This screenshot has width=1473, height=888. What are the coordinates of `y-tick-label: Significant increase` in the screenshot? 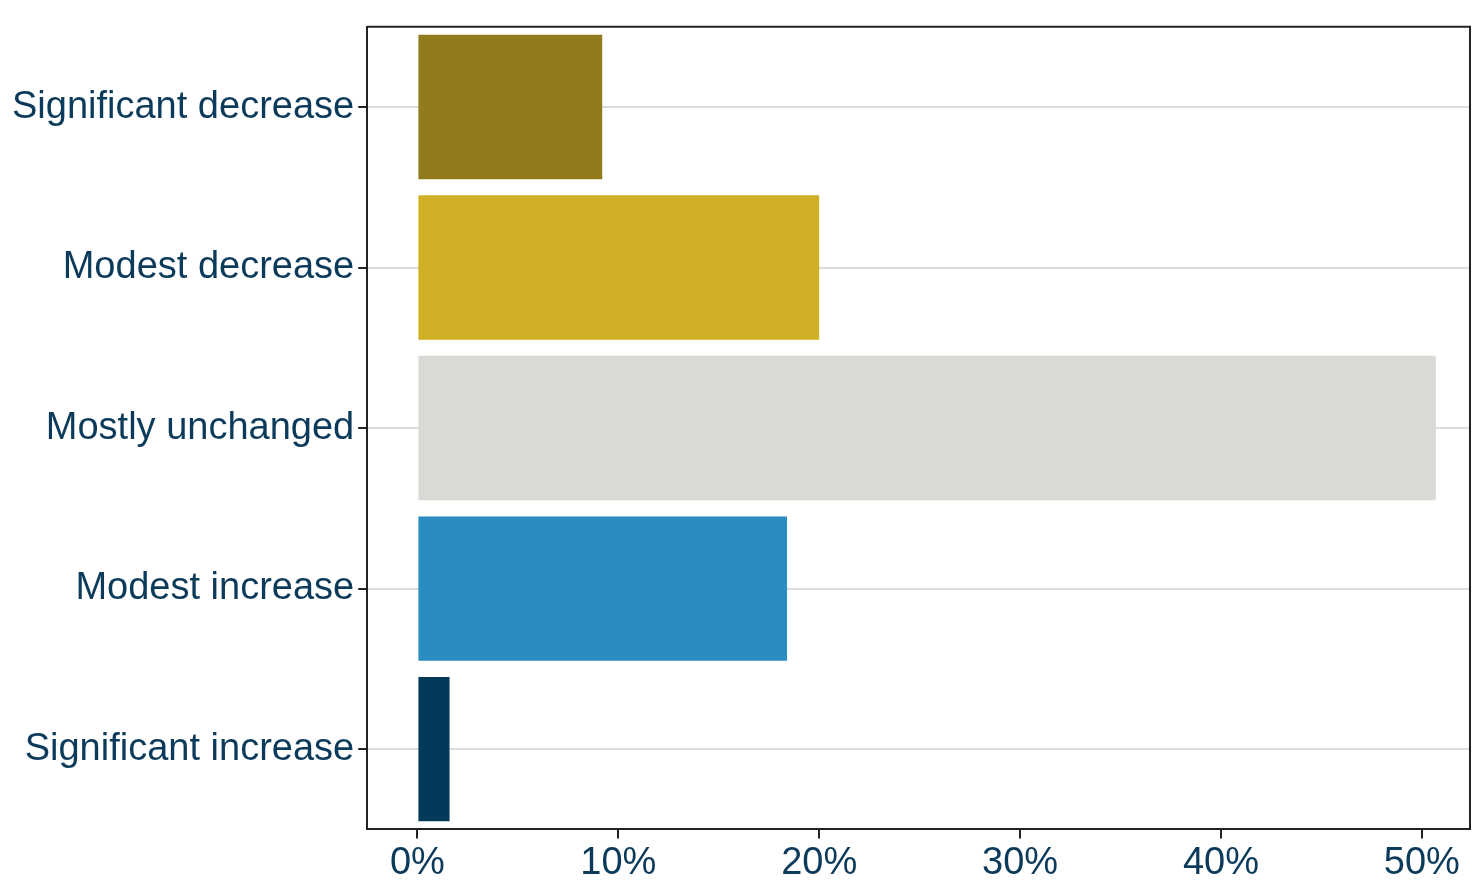 It's located at (189, 746).